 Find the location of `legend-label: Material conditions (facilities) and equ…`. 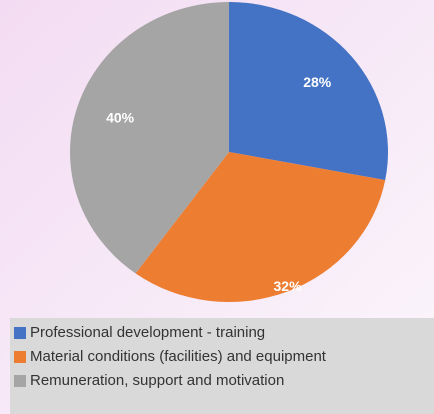

legend-label: Material conditions (facilities) and equ… is located at coordinates (178, 356).